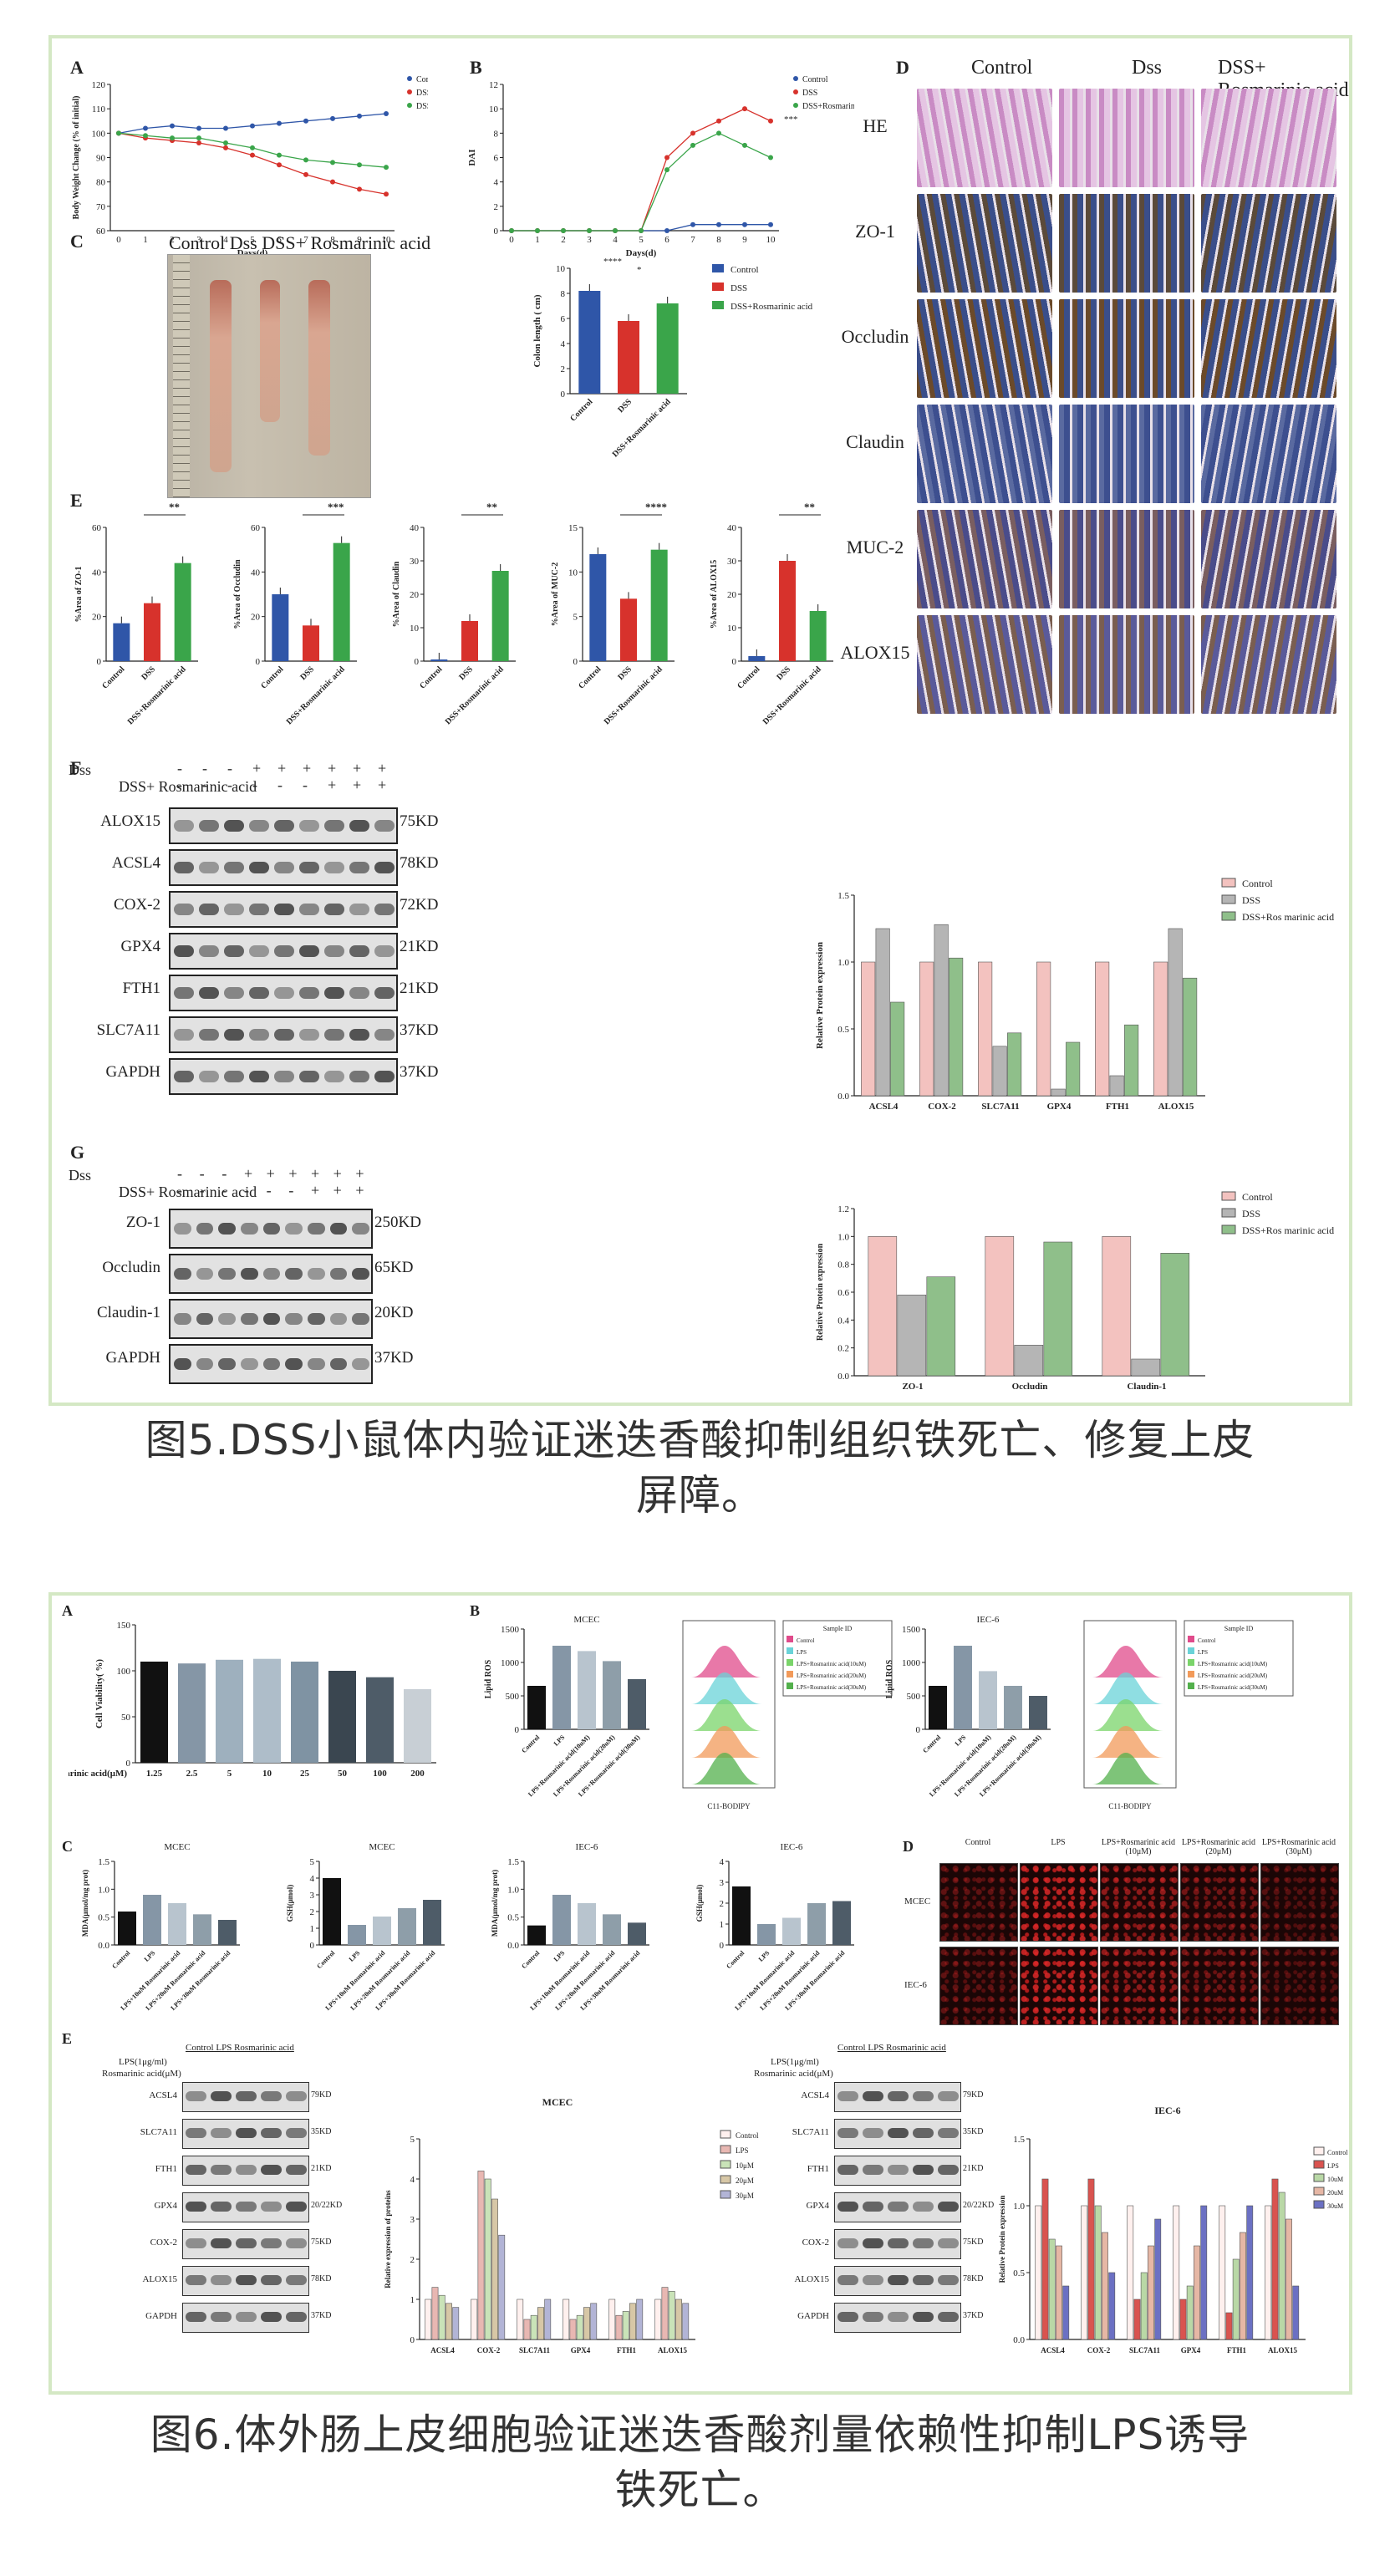 The width and height of the screenshot is (1400, 2576). I want to click on 5f-xtick-label: ALOX15, so click(1176, 1107).